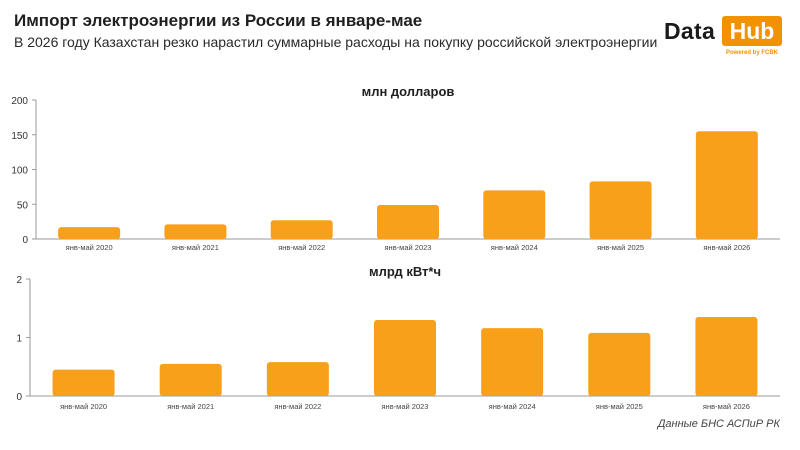 Image resolution: width=800 pixels, height=450 pixels. What do you see at coordinates (690, 31) in the screenshot?
I see `logo-word-data: Data` at bounding box center [690, 31].